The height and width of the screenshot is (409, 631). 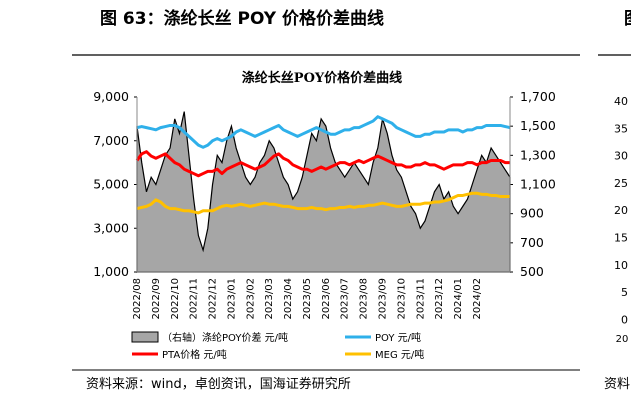 I want to click on legend-swatch, so click(x=145, y=337).